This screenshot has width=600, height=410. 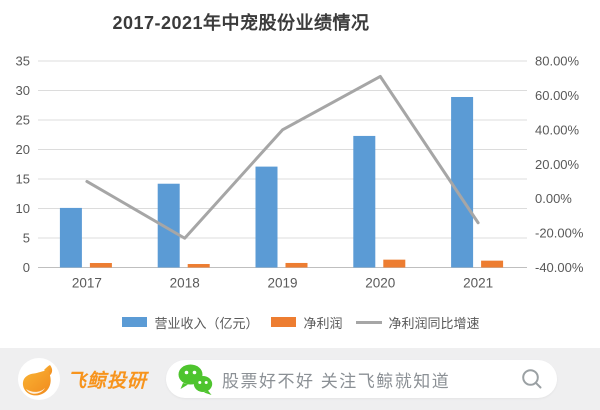 What do you see at coordinates (135, 322) in the screenshot?
I see `revenue-swatch-icon` at bounding box center [135, 322].